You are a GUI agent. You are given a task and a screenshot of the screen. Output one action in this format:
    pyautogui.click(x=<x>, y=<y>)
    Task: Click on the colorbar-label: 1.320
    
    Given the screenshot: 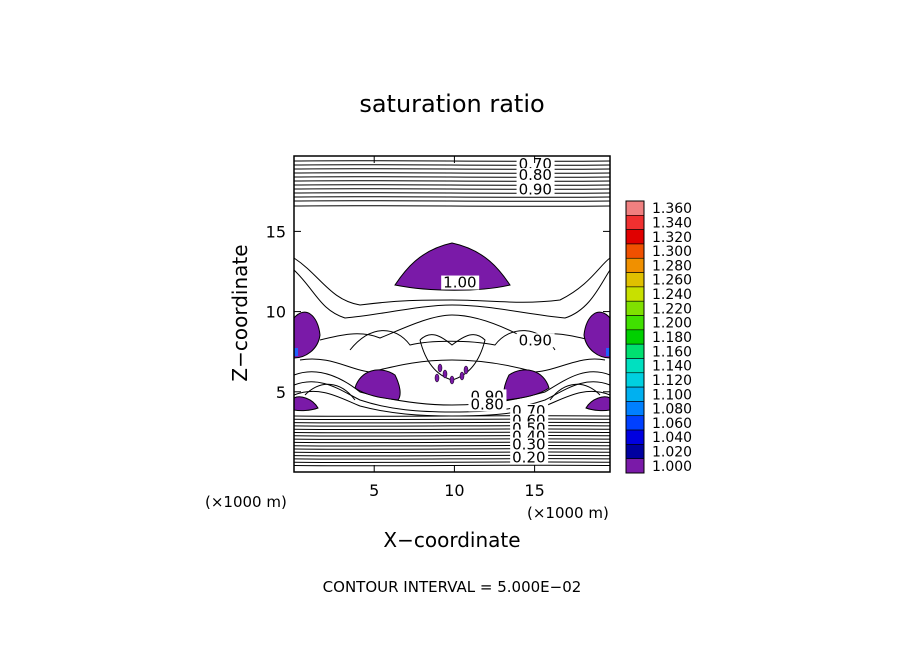 What is the action you would take?
    pyautogui.click(x=672, y=238)
    